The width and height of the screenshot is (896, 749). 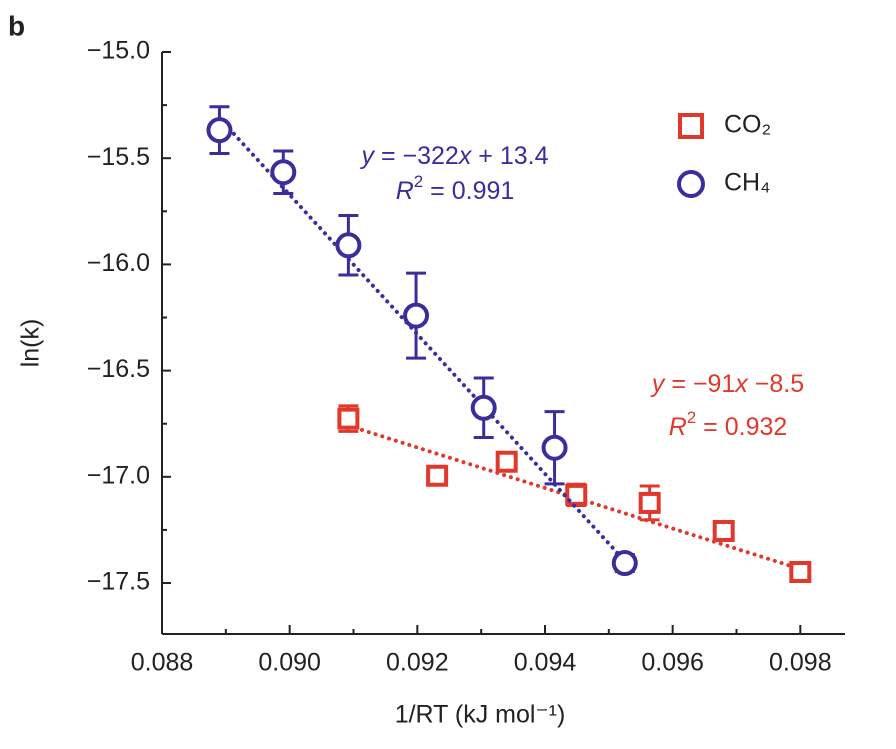 I want to click on r-squared: R2 = 0.932, so click(x=728, y=424).